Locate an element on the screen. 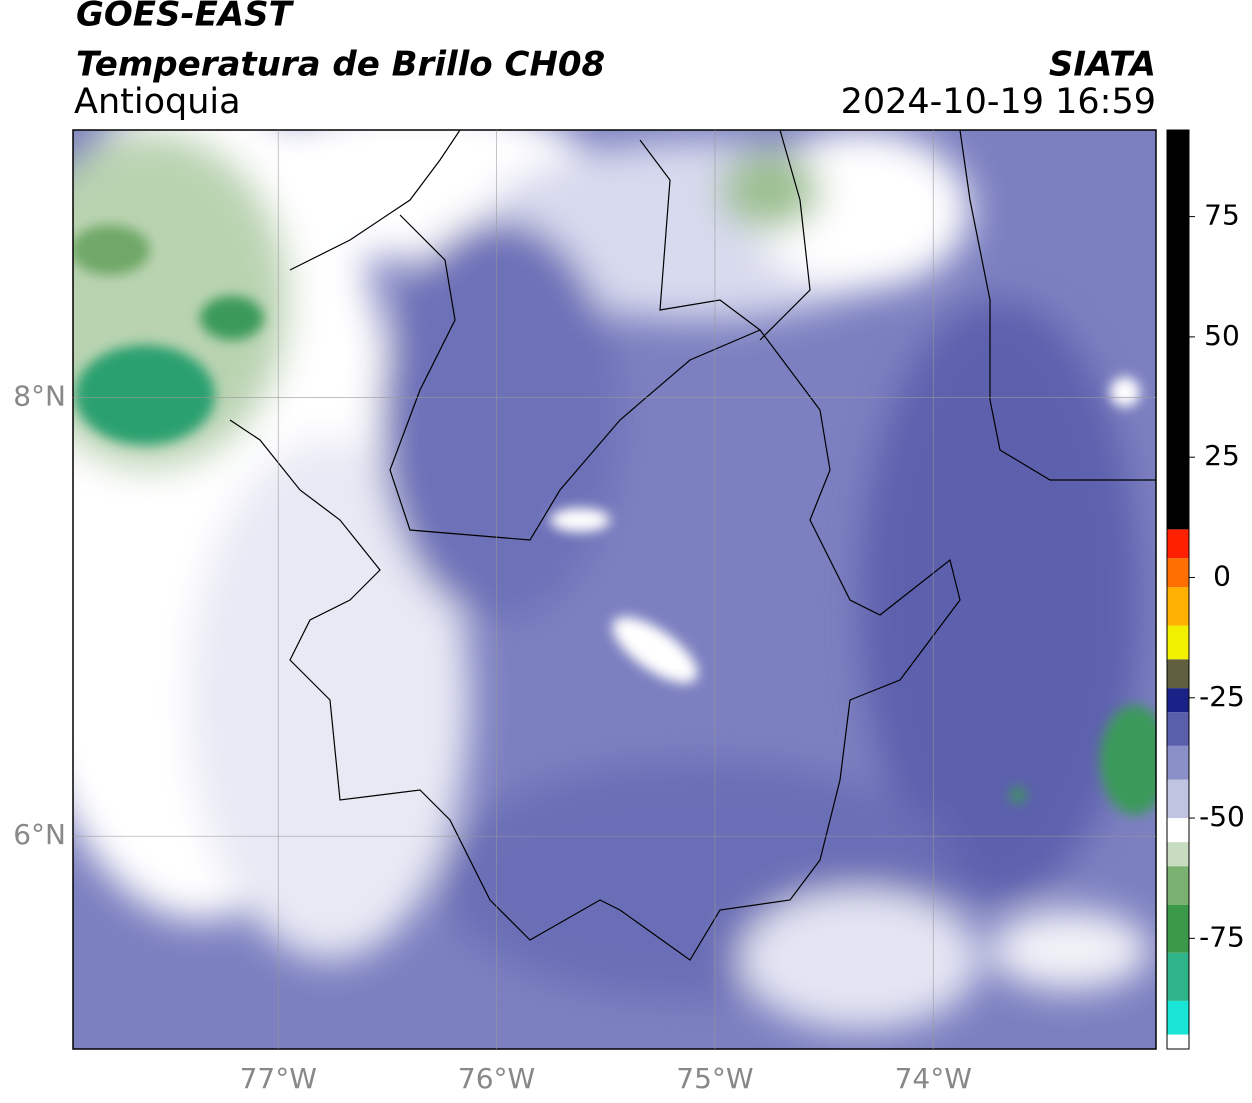  satellite: GOES-EAST is located at coordinates (185, 17).